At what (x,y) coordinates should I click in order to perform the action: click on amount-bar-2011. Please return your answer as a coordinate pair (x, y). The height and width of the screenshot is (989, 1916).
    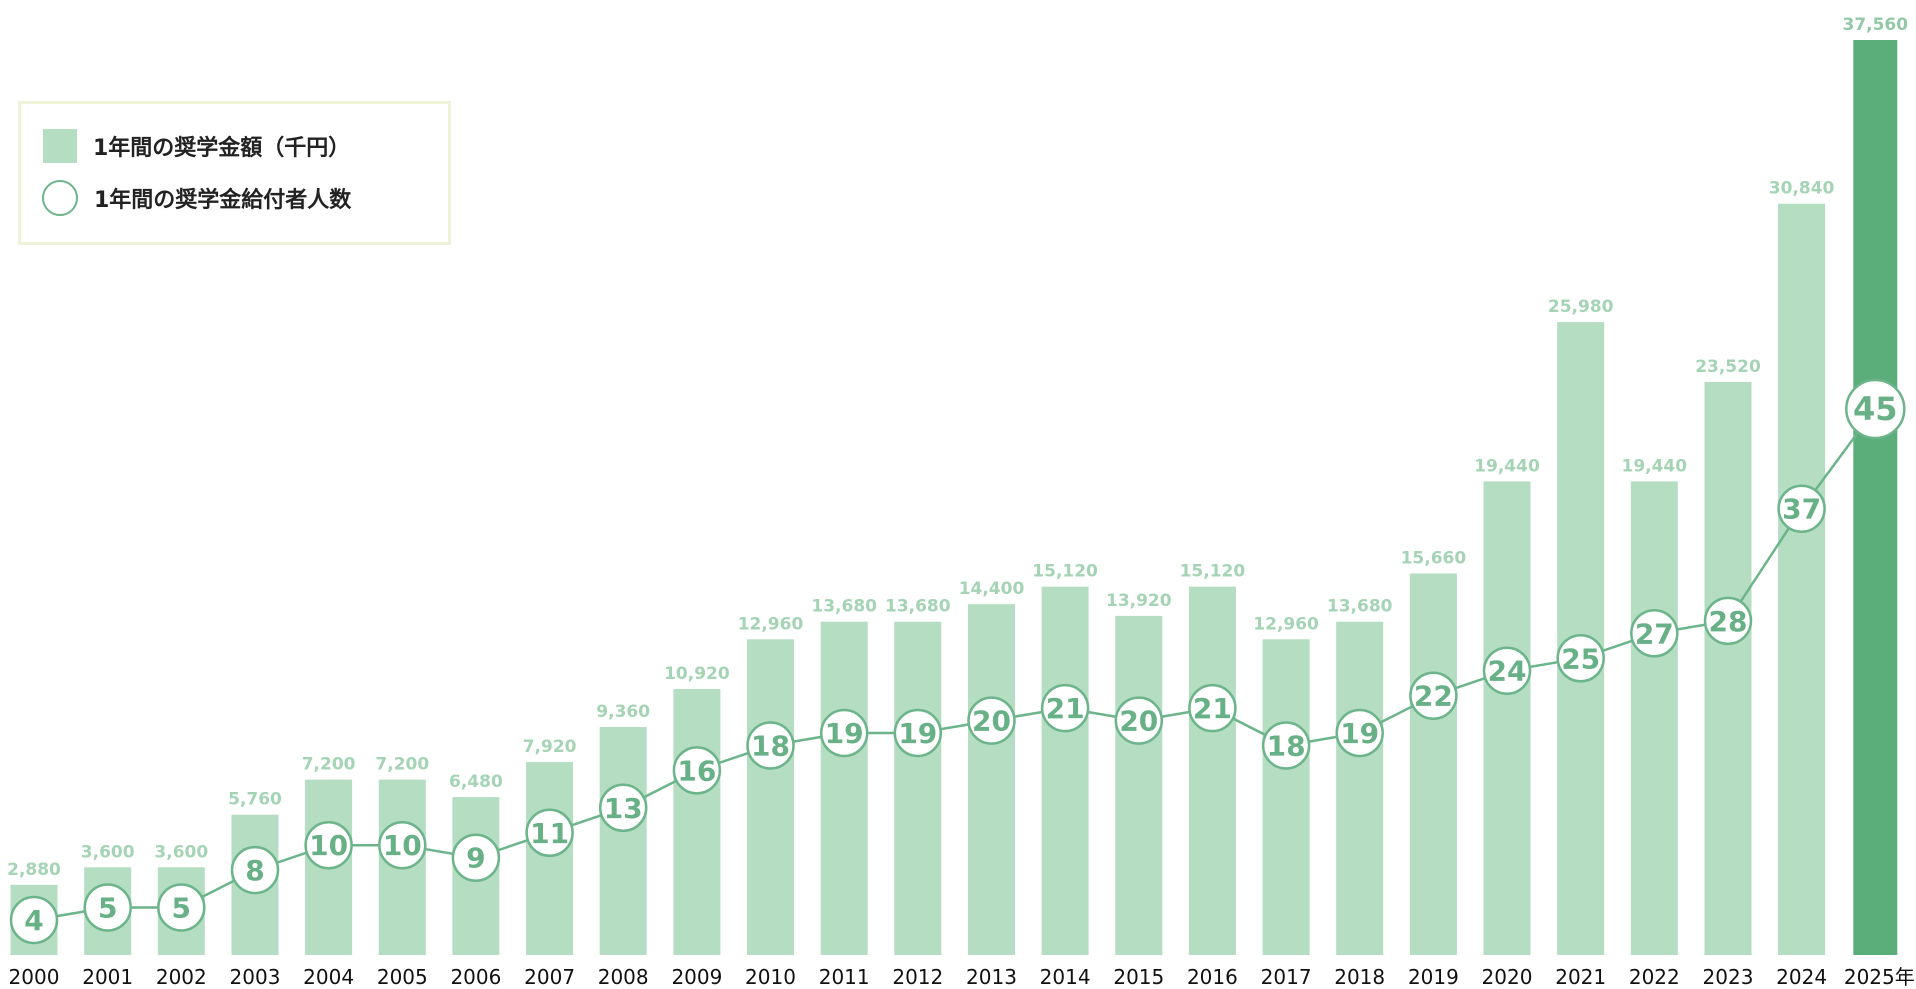
    Looking at the image, I should click on (844, 788).